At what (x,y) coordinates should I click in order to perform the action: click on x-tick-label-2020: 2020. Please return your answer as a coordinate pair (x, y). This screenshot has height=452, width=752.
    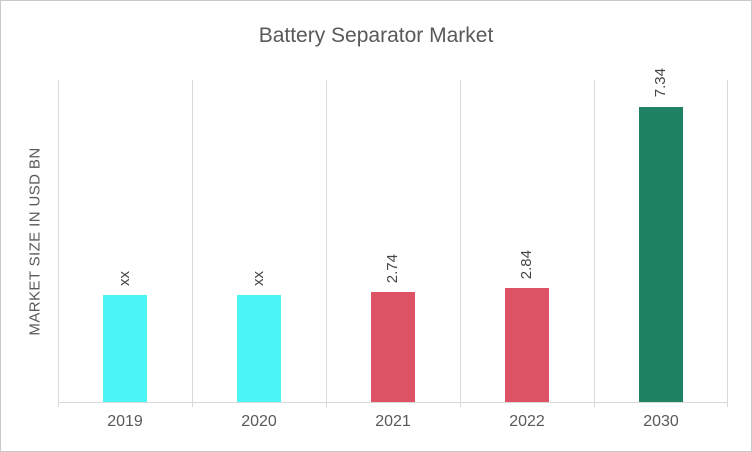
    Looking at the image, I should click on (259, 421).